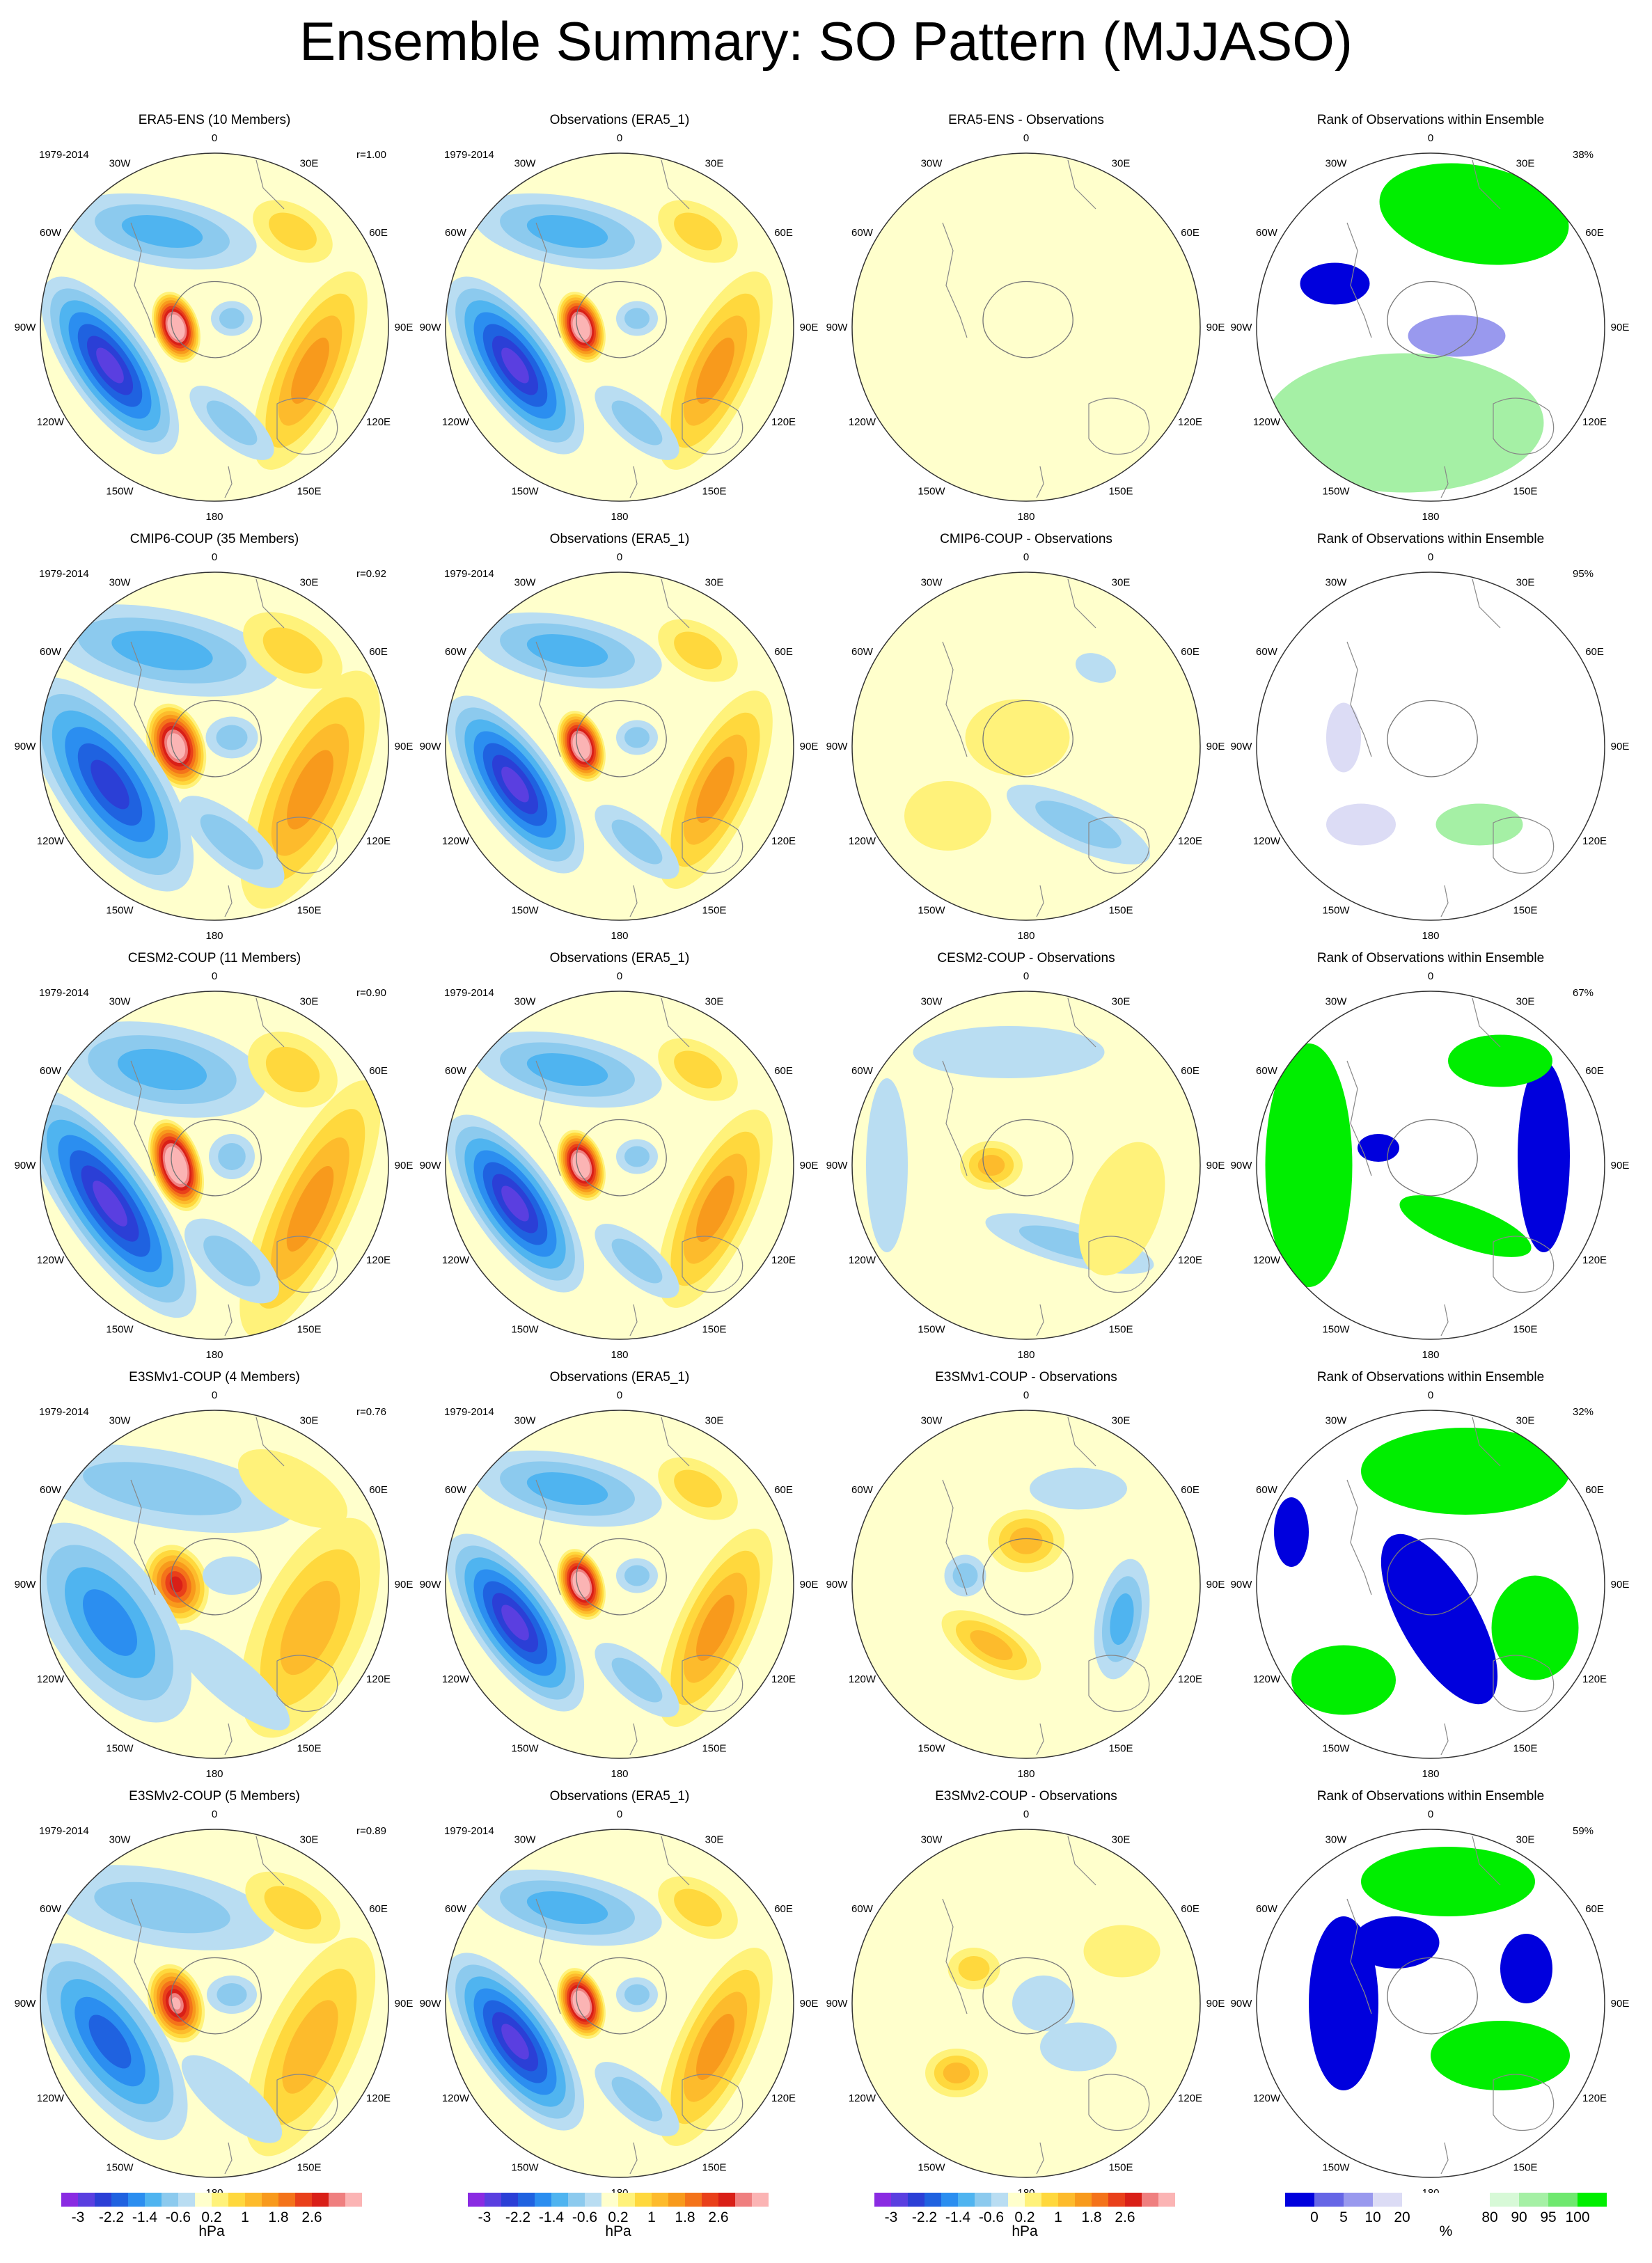  I want to click on compass-label: 150E, so click(1120, 911).